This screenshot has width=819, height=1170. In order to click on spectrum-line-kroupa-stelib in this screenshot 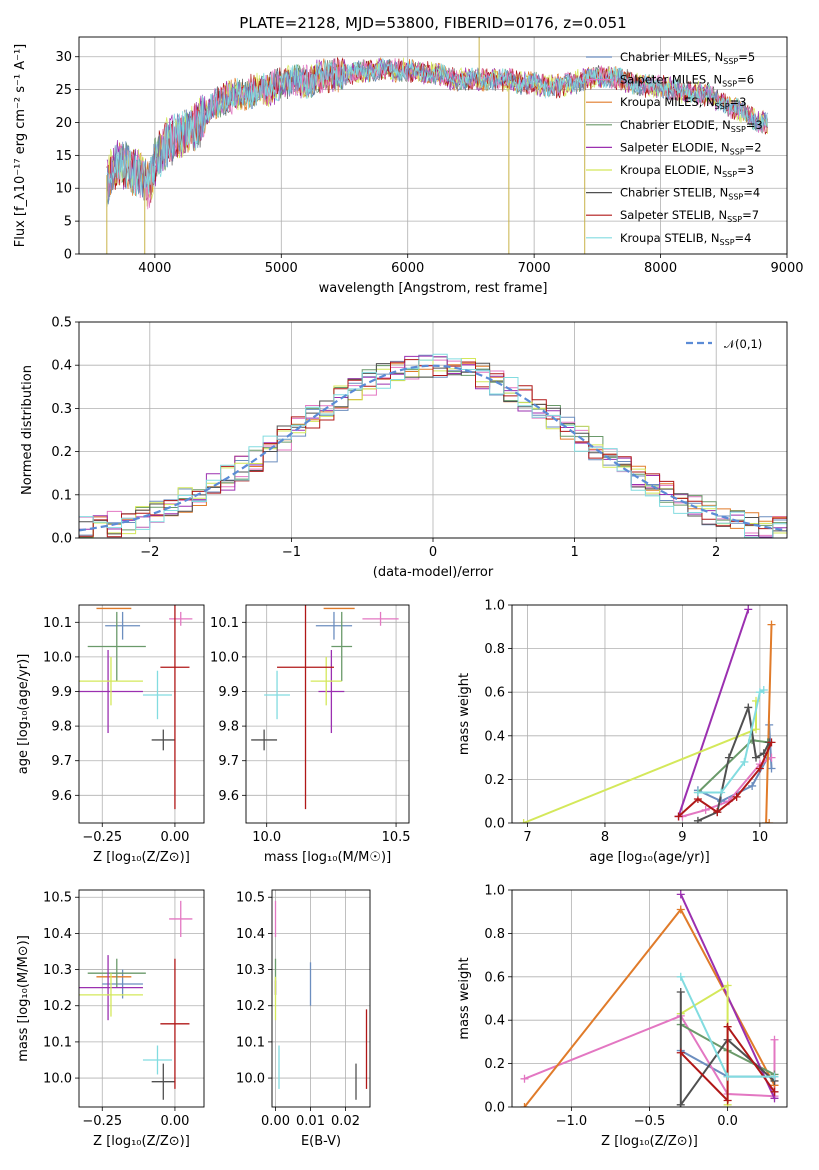, I will do `click(437, 128)`.